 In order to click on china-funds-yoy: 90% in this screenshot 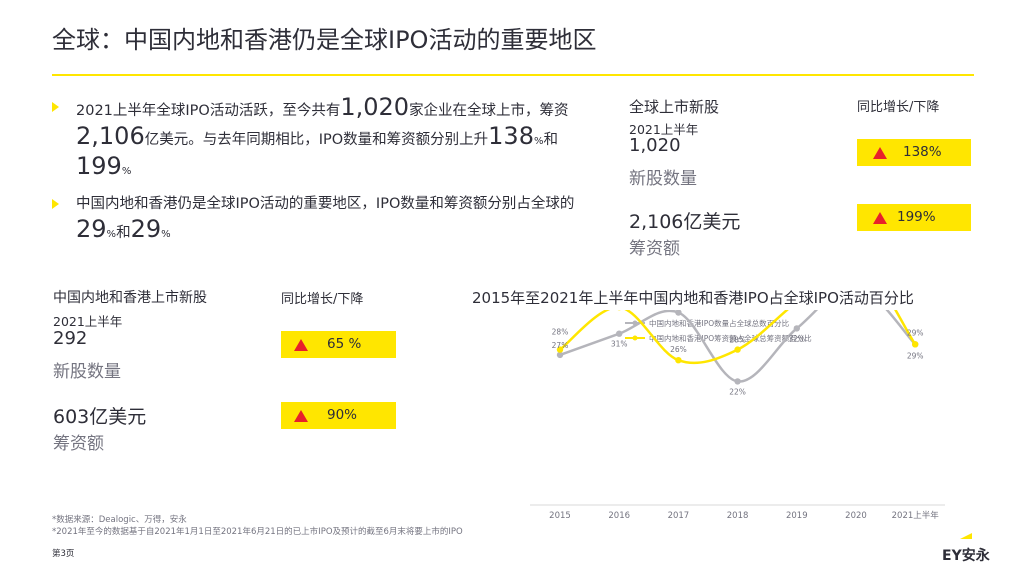, I will do `click(342, 415)`.